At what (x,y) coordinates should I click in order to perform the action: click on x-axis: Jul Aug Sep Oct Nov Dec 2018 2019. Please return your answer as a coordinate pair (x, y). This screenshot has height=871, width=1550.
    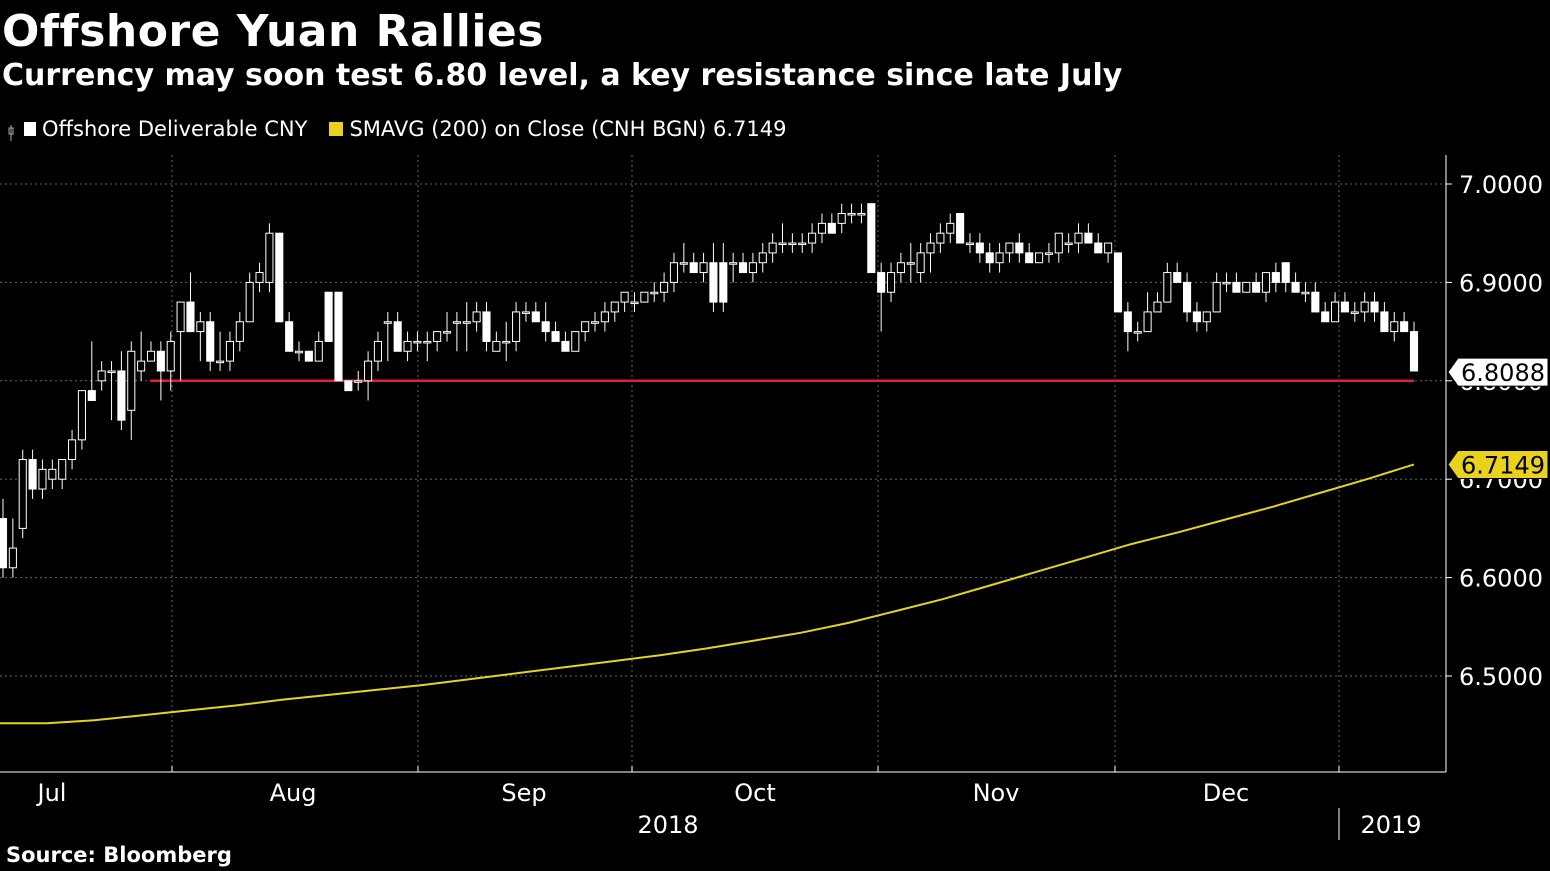
    Looking at the image, I should click on (723, 803).